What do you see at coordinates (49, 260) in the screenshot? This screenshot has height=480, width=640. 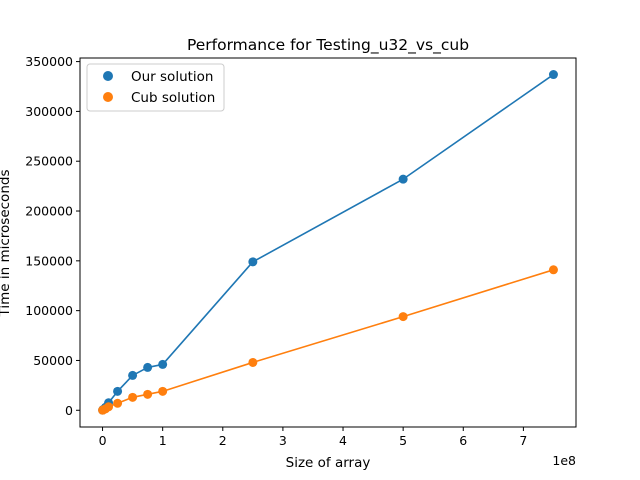 I see `y-tick-label: 150000` at bounding box center [49, 260].